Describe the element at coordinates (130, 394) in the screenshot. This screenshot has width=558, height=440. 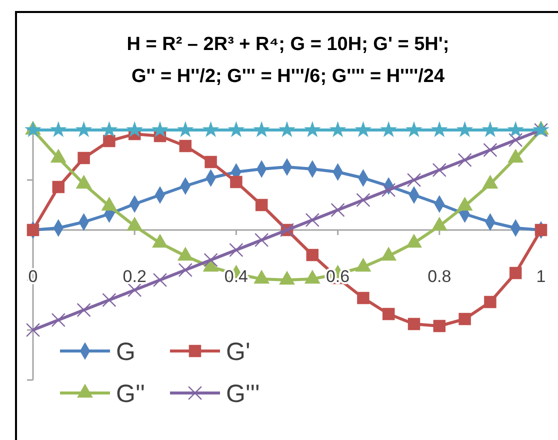
I see `legend-label: G''` at that location.